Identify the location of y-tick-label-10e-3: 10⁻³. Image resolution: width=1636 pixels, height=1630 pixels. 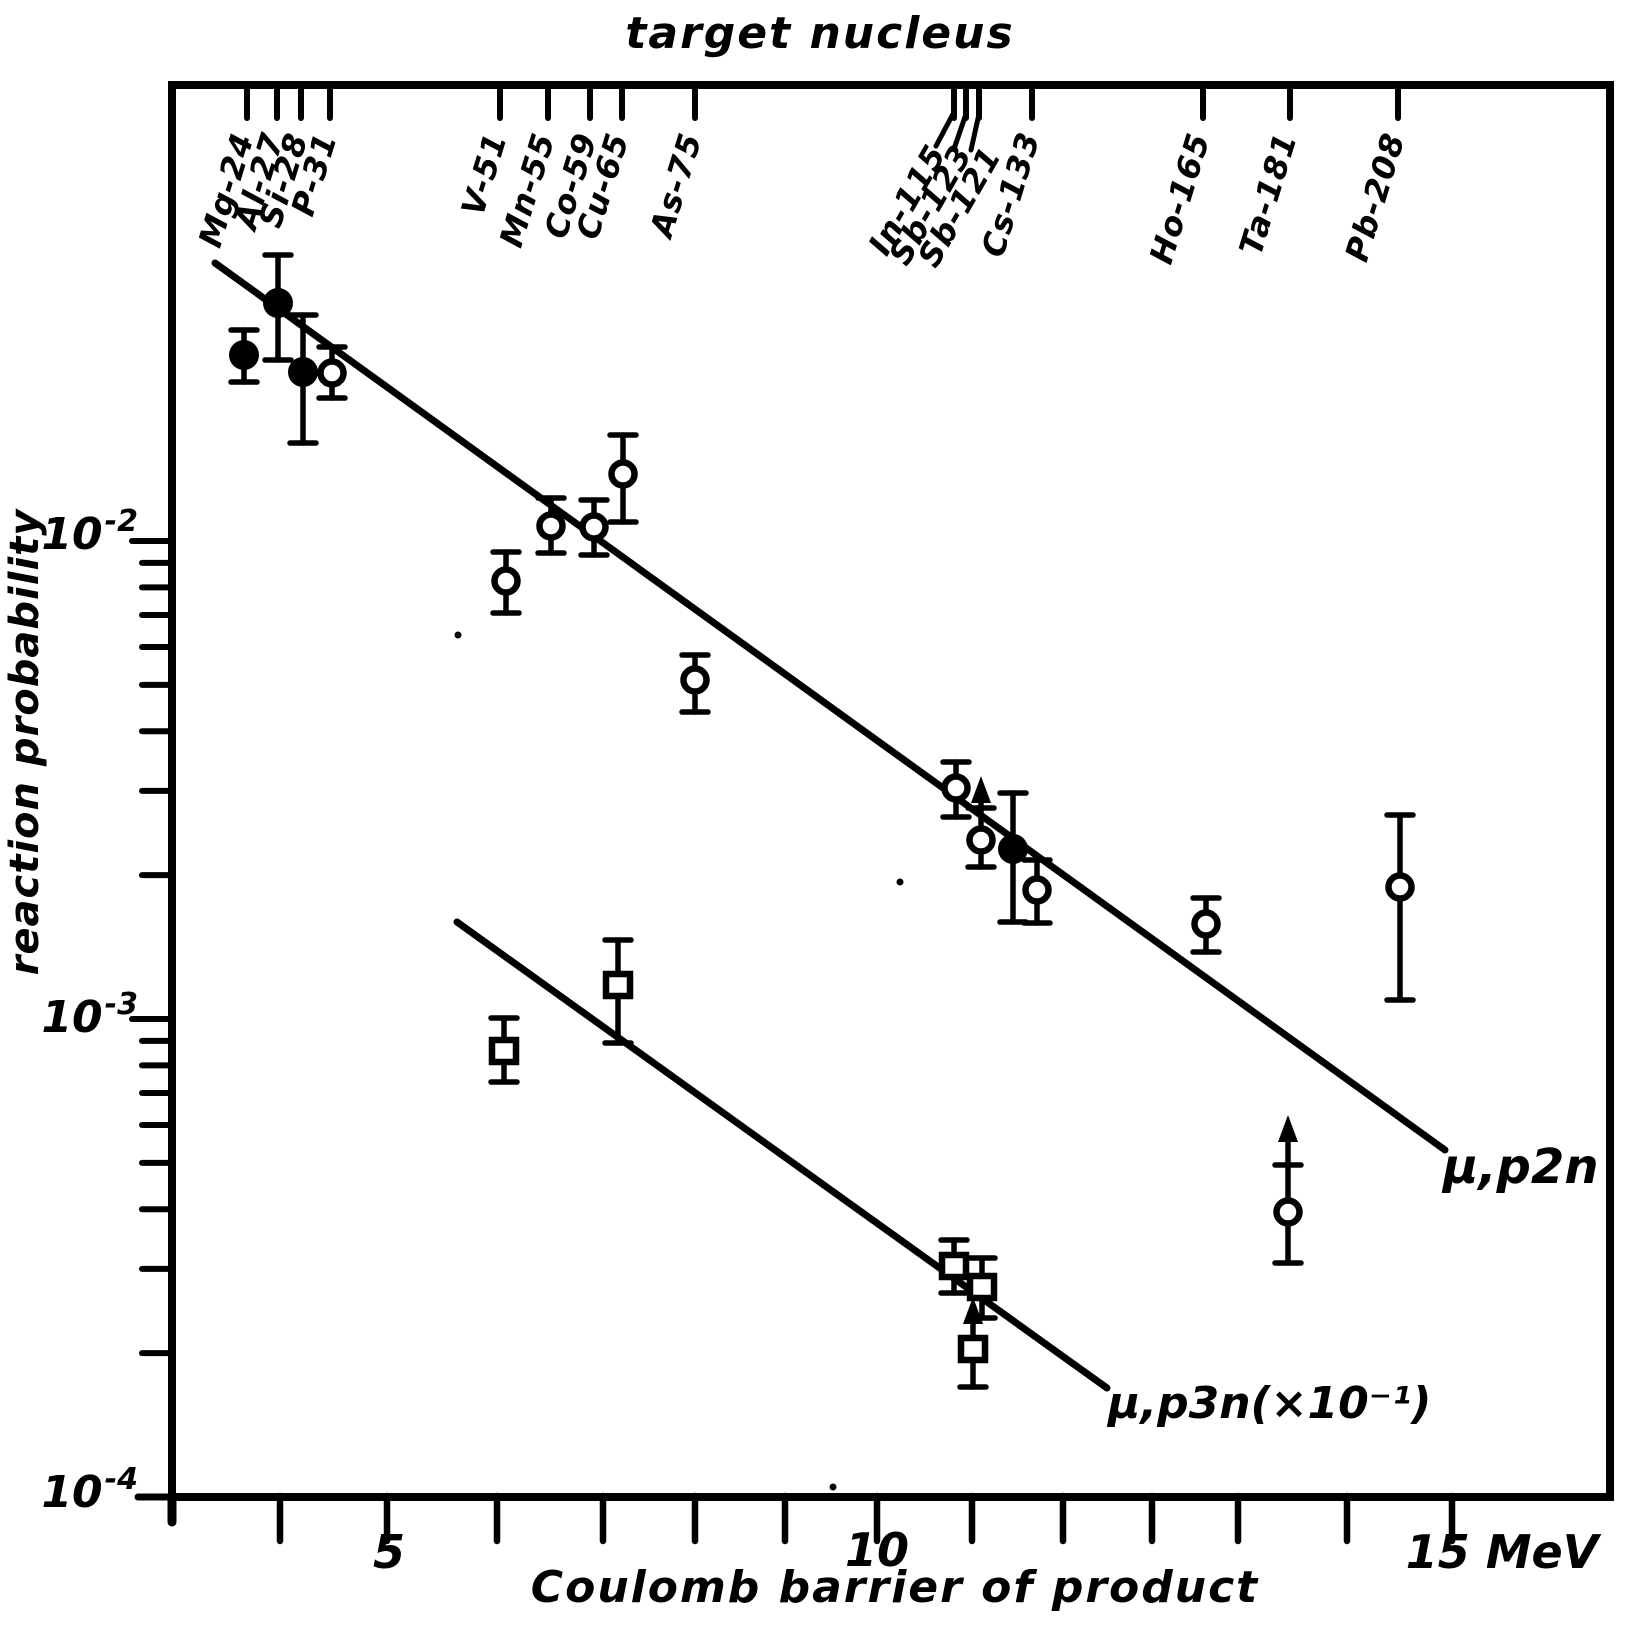
(89, 1015).